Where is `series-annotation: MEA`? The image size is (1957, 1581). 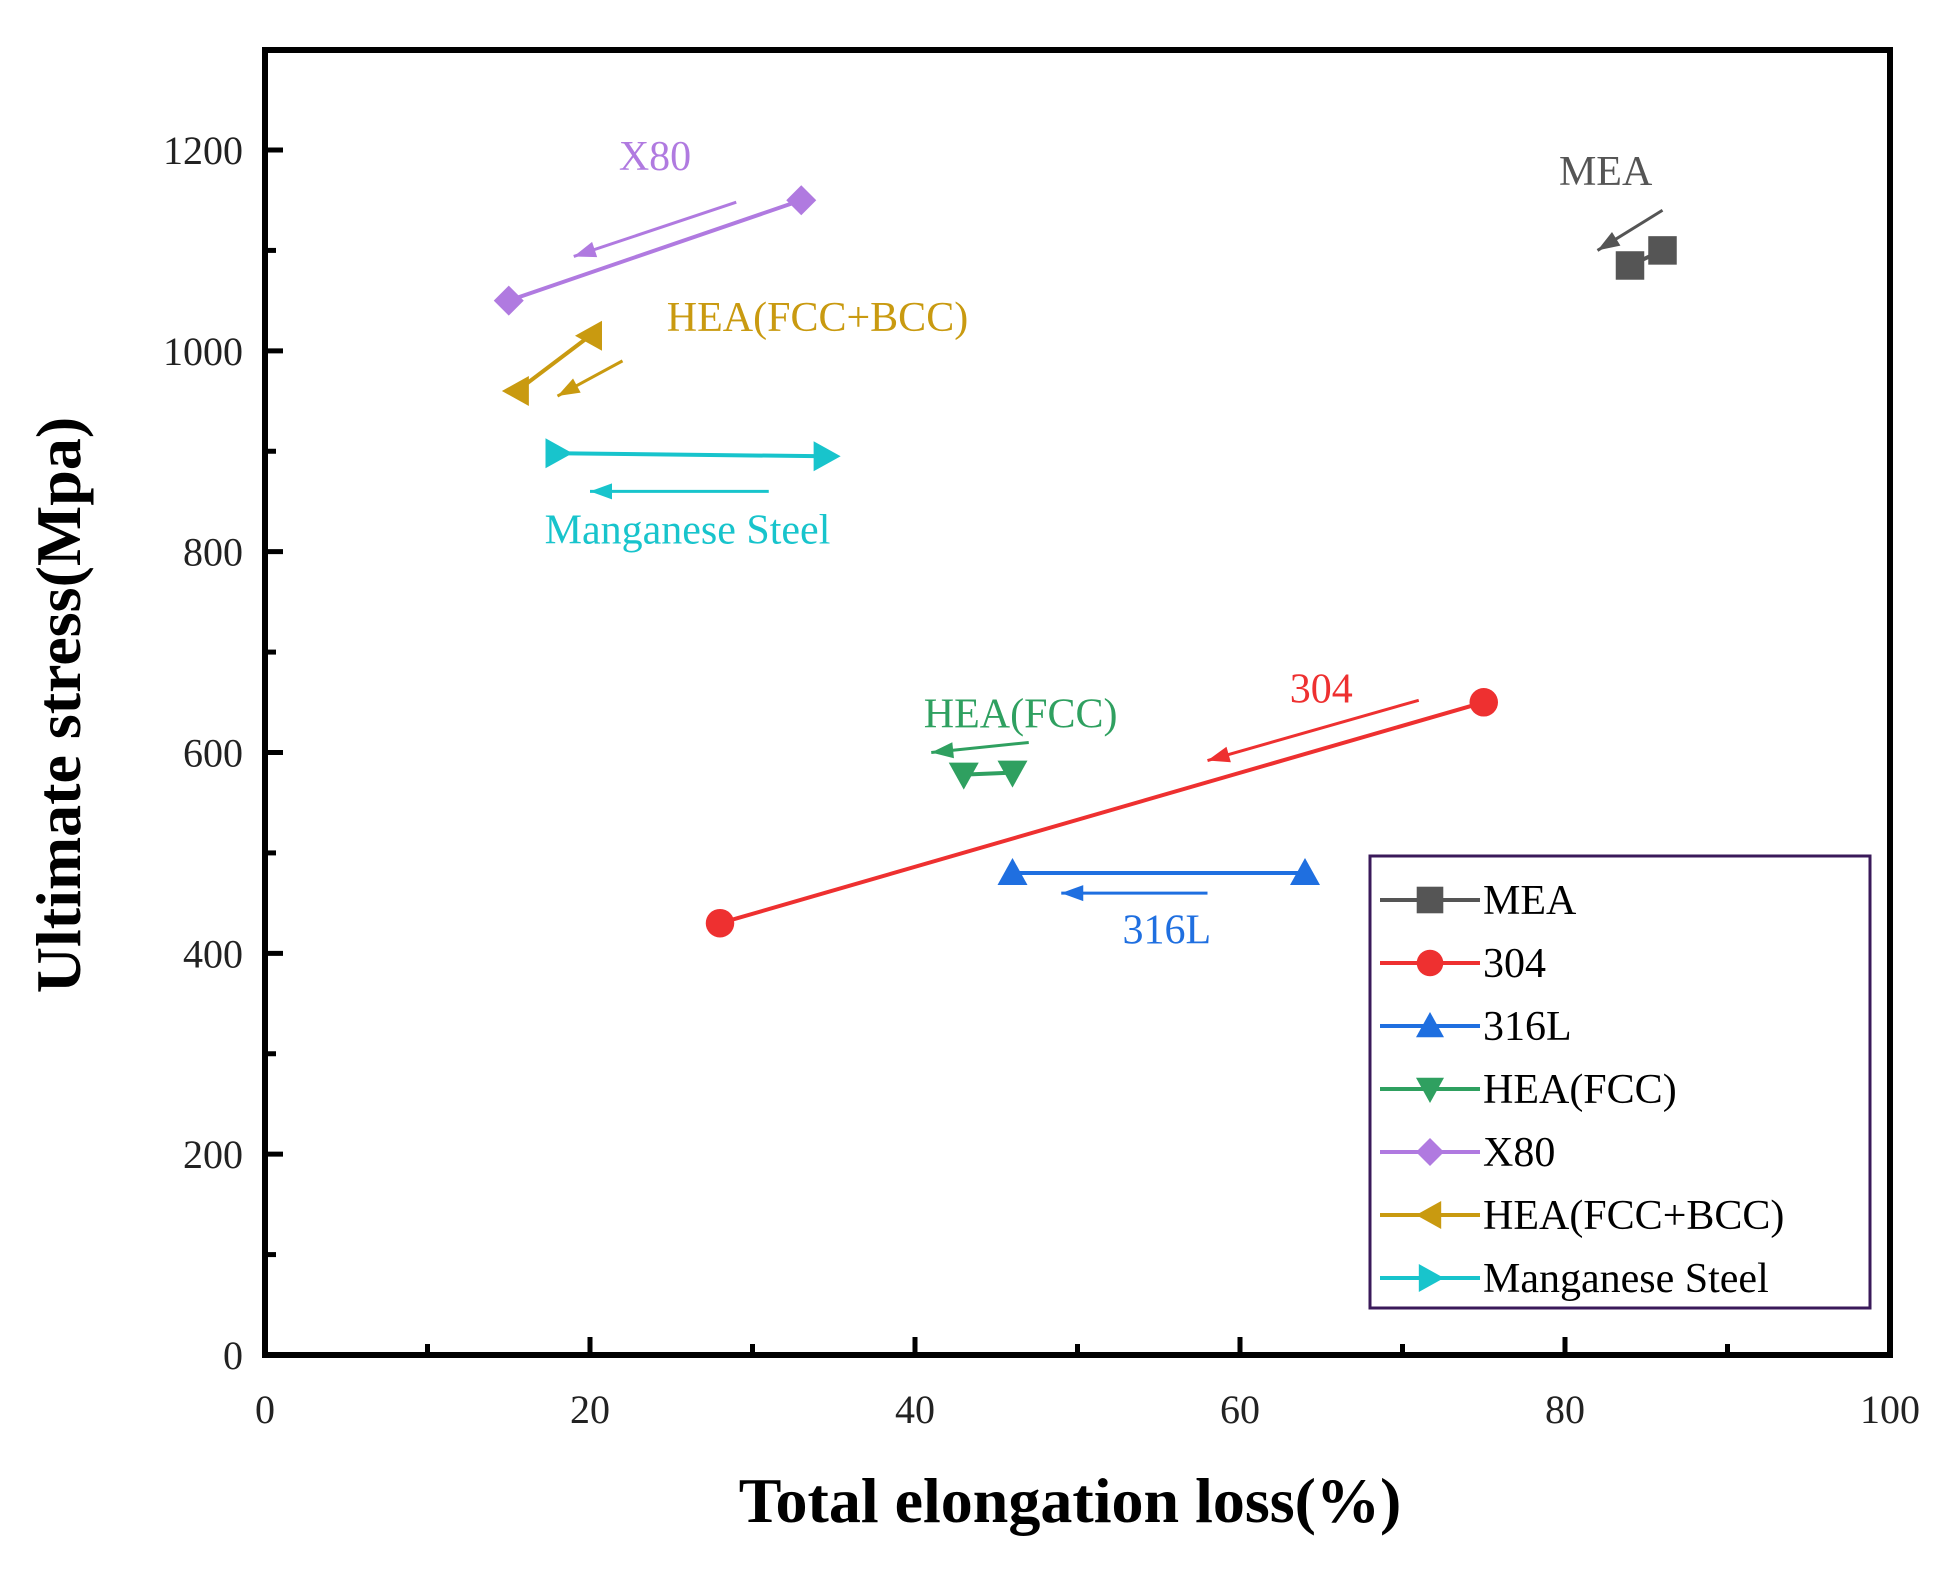
series-annotation: MEA is located at coordinates (1606, 172).